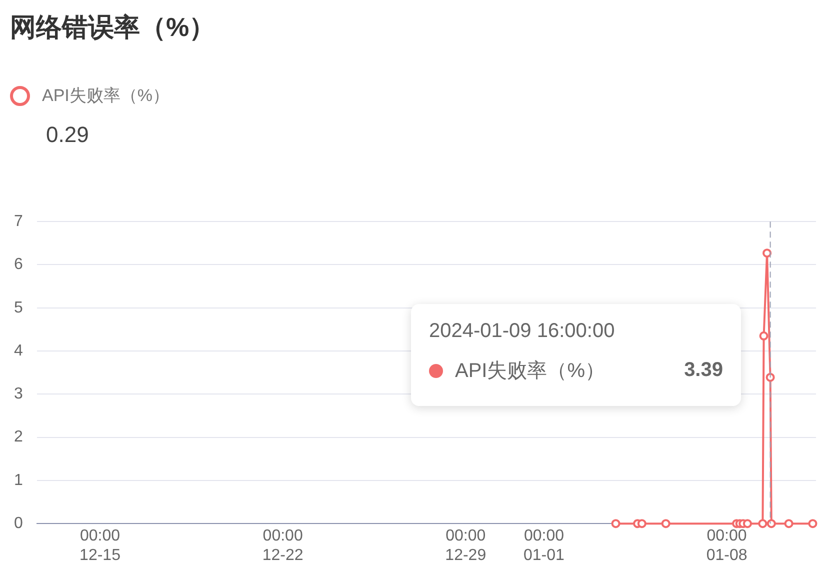  Describe the element at coordinates (522, 331) in the screenshot. I see `annotation: 2024-01-09 16:00:00` at that location.